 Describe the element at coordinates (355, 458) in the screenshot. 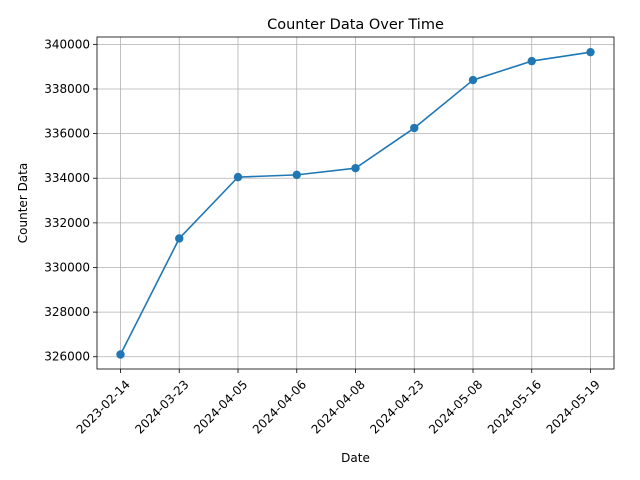

I see `x-axis-label: Date` at that location.